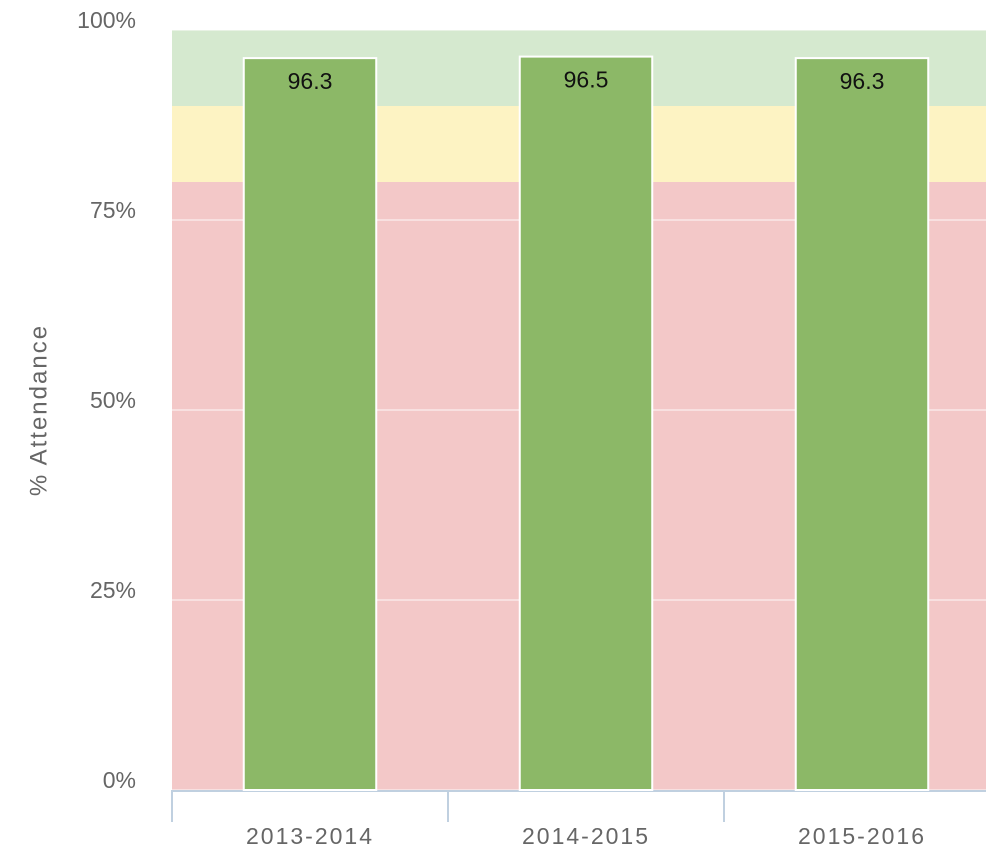  What do you see at coordinates (310, 836) in the screenshot?
I see `x-tick-label: 2013-2014` at bounding box center [310, 836].